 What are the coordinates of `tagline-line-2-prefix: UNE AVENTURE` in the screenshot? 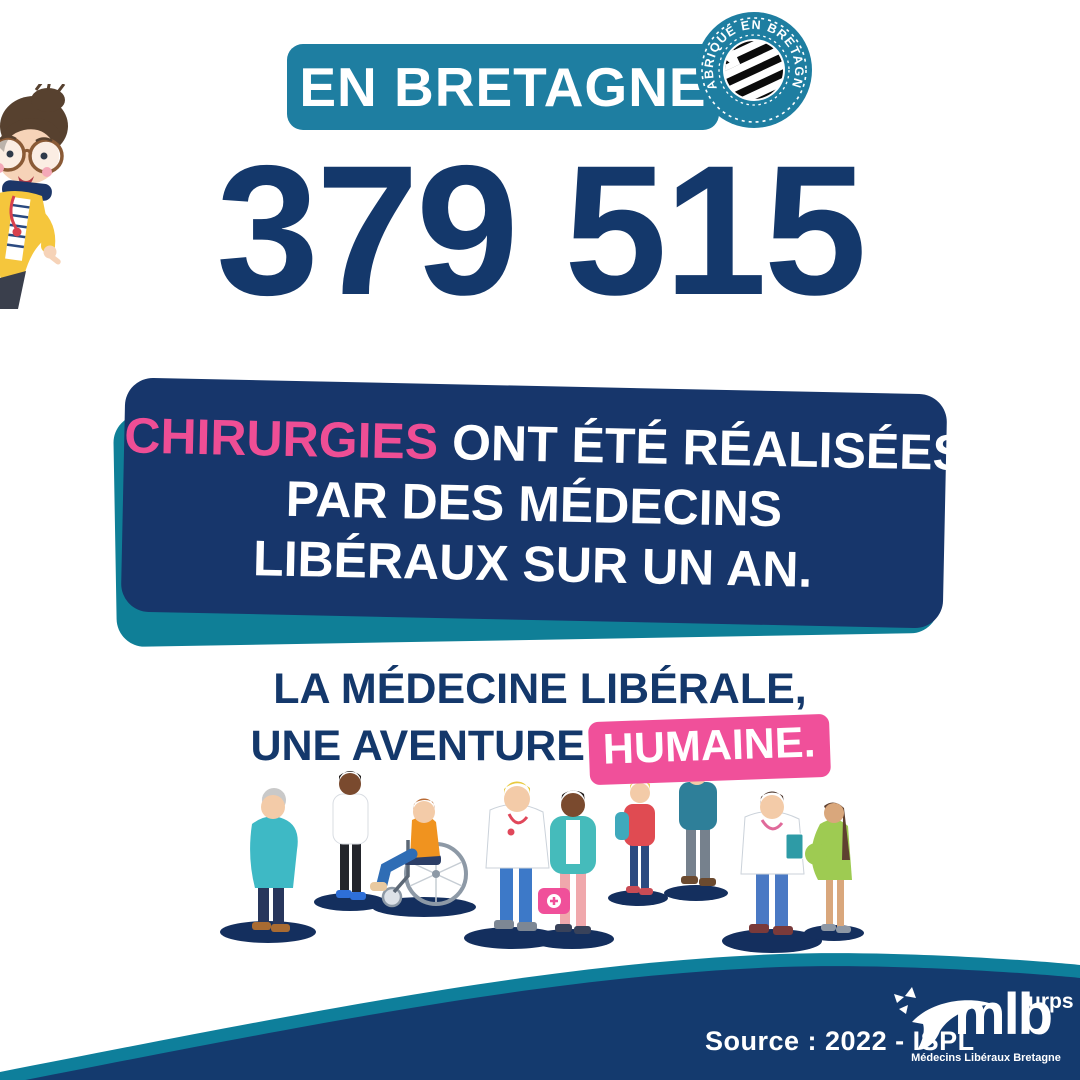 It's located at (417, 745).